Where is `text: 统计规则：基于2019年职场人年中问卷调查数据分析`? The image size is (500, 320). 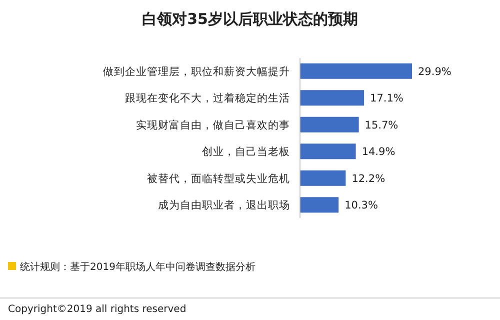
text: 统计规则：基于2019年职场人年中问卷调查数据分析 is located at coordinates (138, 267).